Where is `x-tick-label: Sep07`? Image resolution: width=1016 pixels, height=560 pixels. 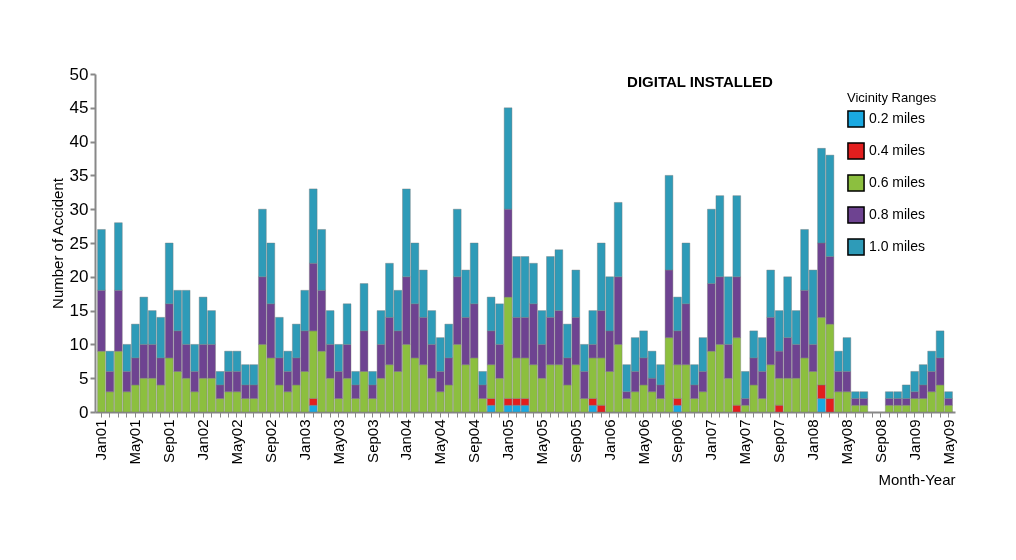 x-tick-label: Sep07 is located at coordinates (779, 441).